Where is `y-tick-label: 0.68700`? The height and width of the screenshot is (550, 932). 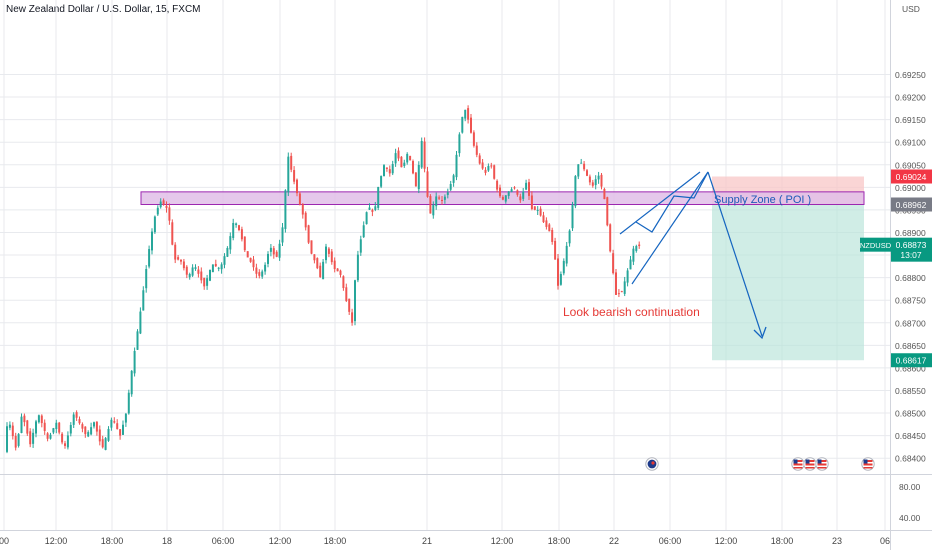
y-tick-label: 0.68700 is located at coordinates (910, 323).